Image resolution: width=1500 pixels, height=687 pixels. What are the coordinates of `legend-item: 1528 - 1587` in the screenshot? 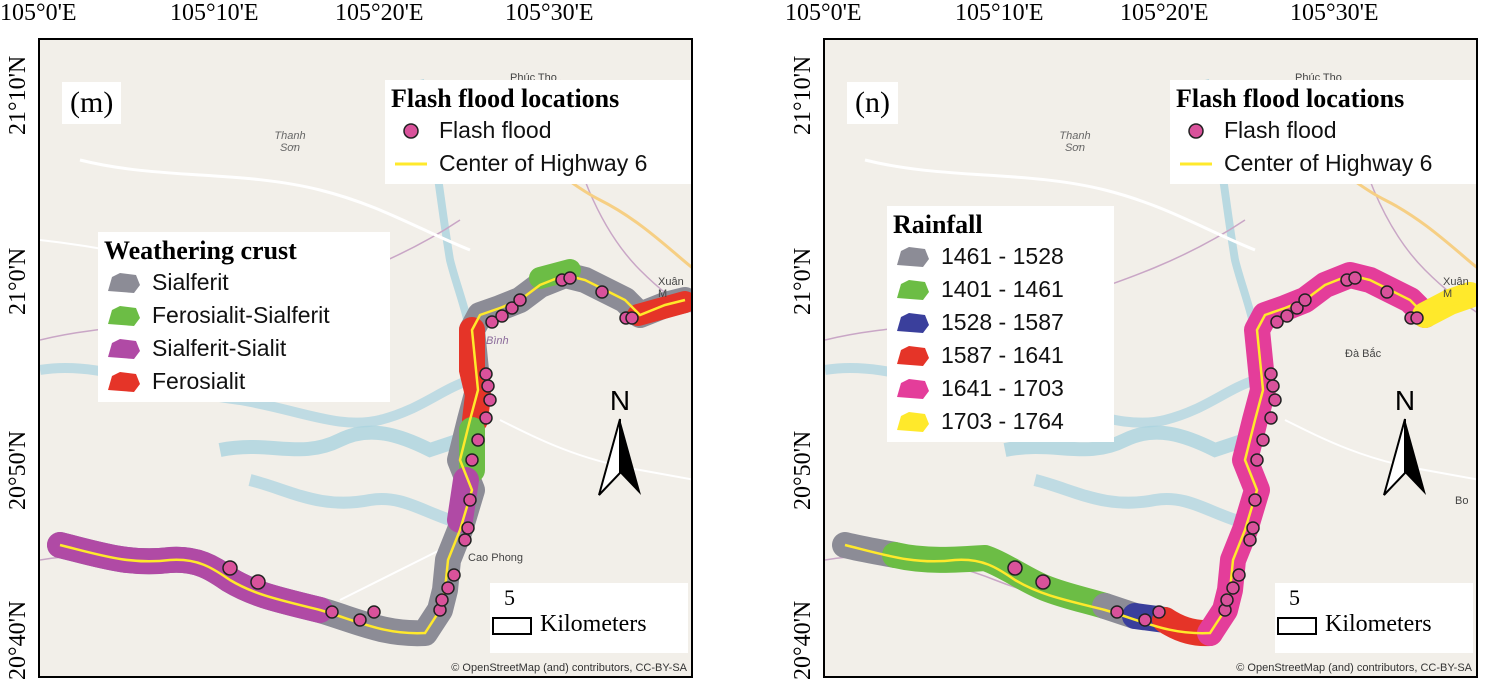 It's located at (1000, 322).